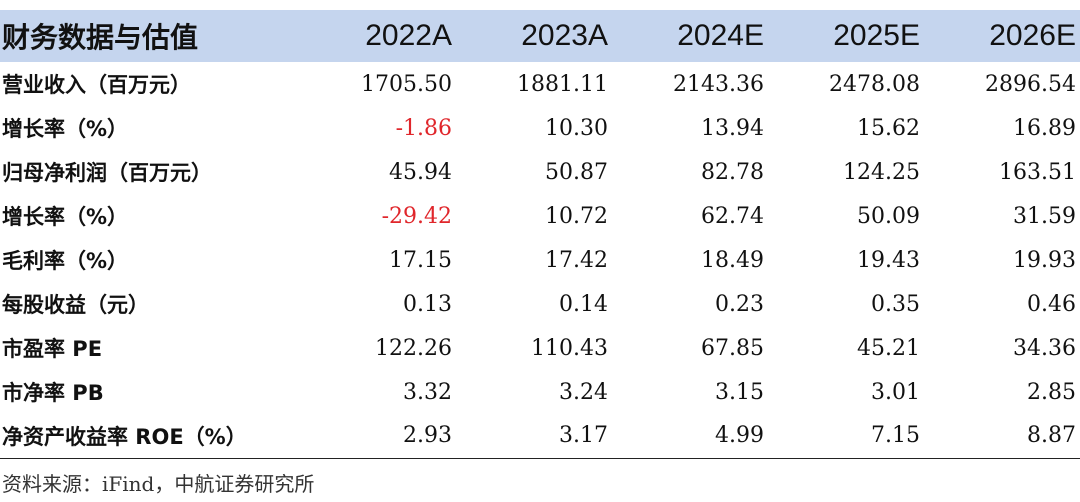 This screenshot has height=502, width=1080. I want to click on row-label: 营业收入（百万元）, so click(96, 85).